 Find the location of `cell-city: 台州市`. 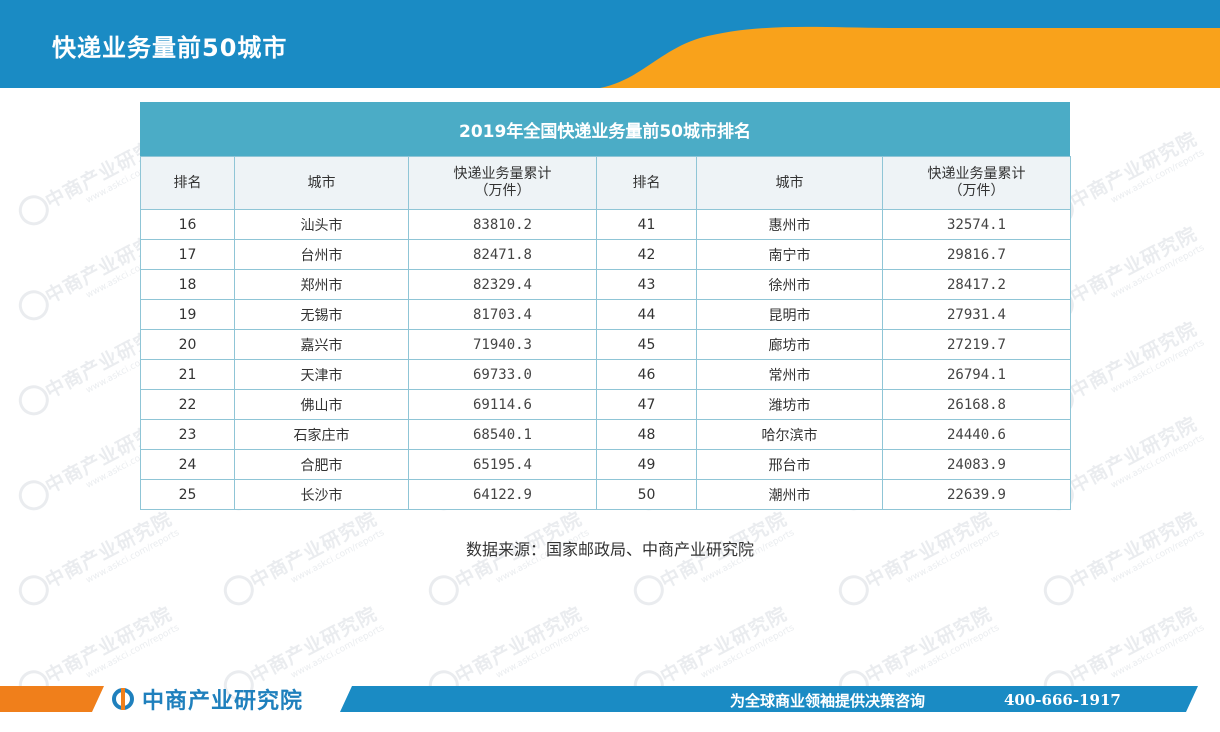

cell-city: 台州市 is located at coordinates (321, 254).